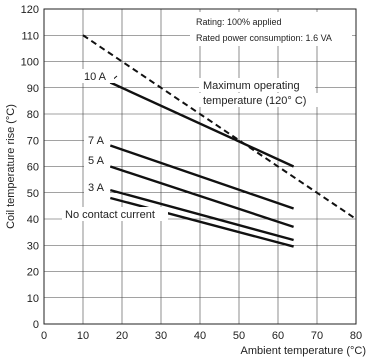  Describe the element at coordinates (239, 336) in the screenshot. I see `x-tick-label: 50` at that location.